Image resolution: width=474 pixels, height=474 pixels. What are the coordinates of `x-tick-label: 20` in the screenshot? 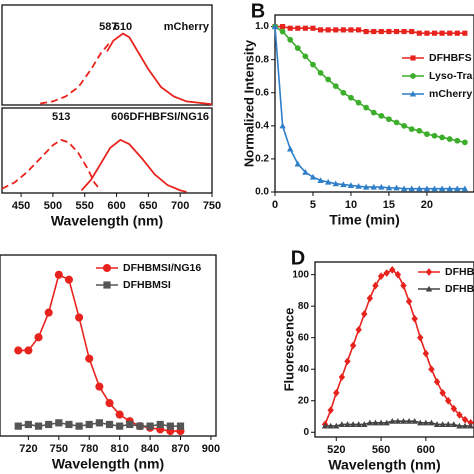 It's located at (427, 205).